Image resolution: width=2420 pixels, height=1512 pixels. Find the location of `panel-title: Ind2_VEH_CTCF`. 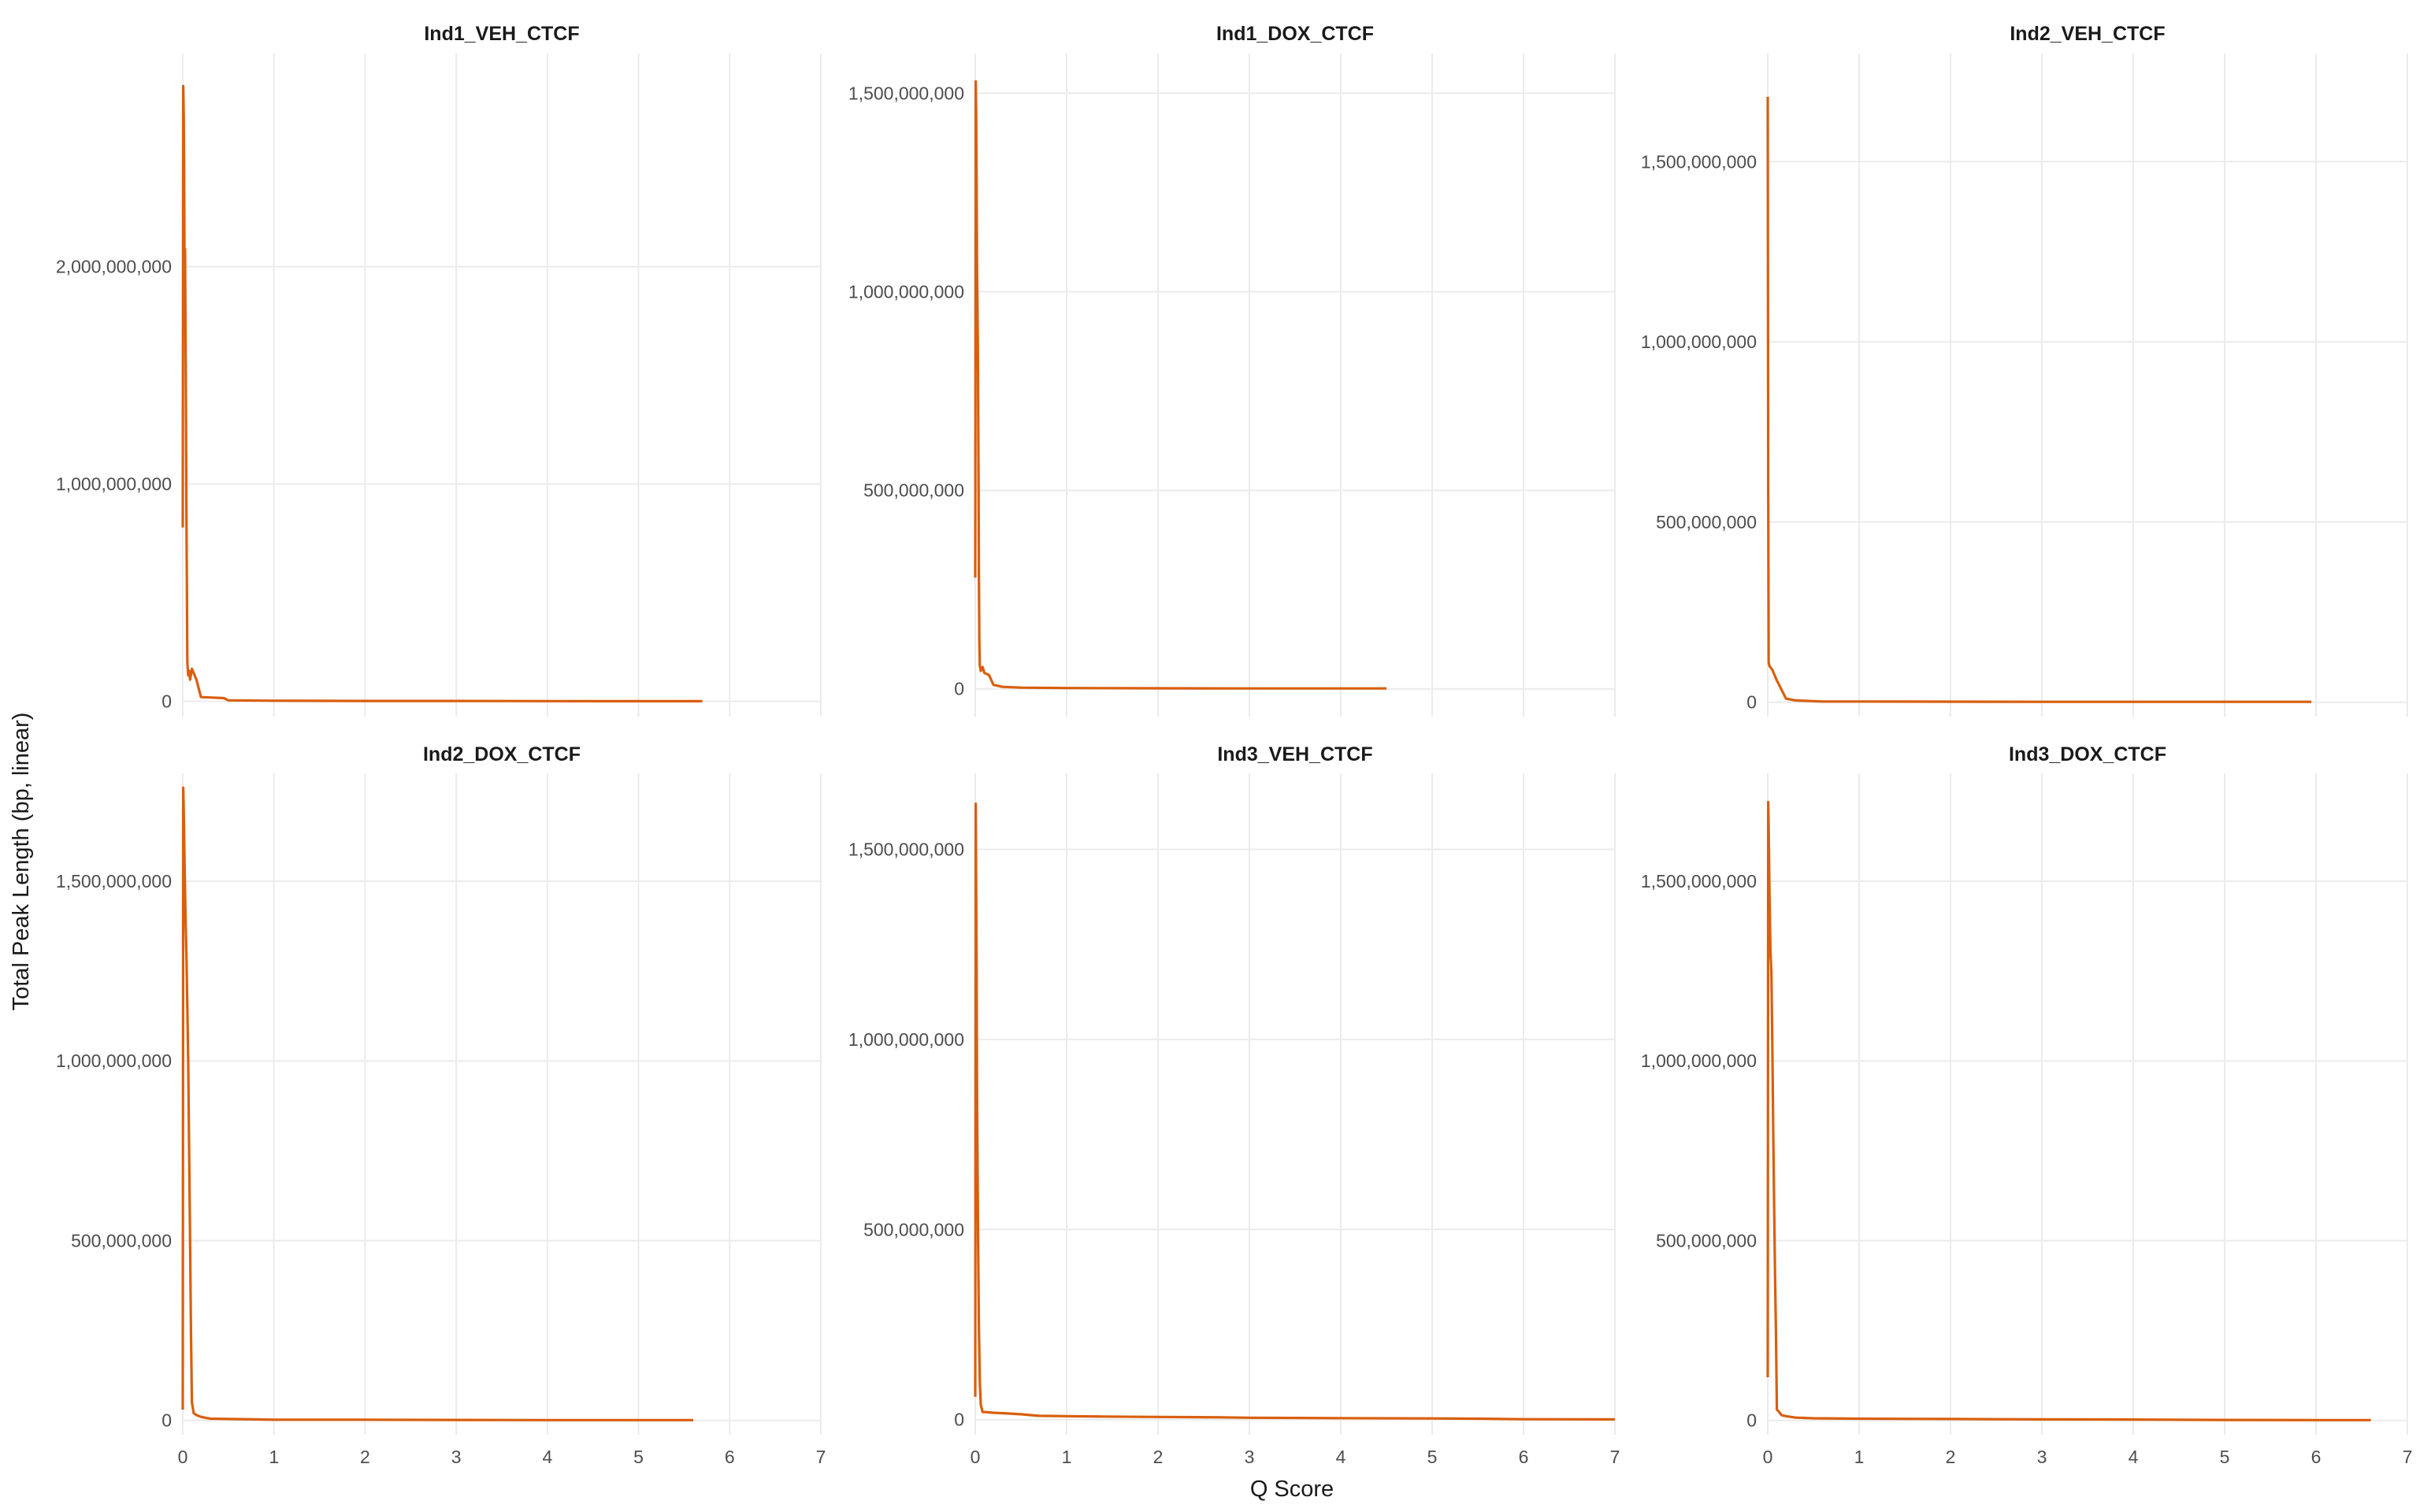

panel-title: Ind2_VEH_CTCF is located at coordinates (2087, 34).